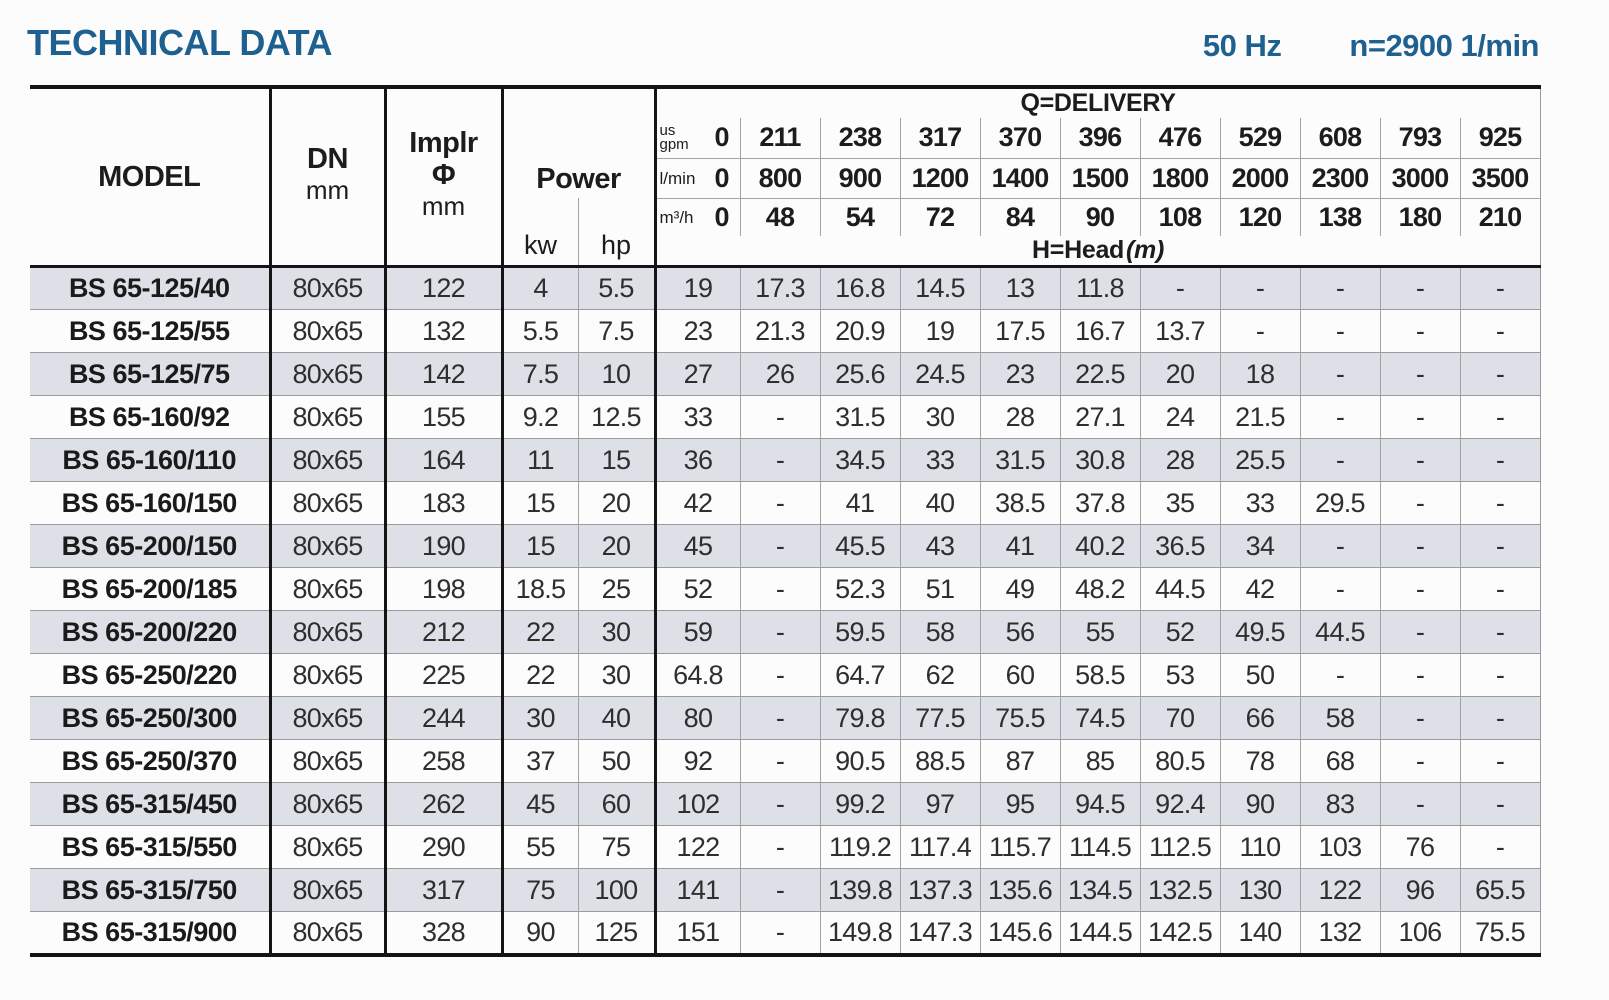  I want to click on head-value-cell: 90.5, so click(859, 761).